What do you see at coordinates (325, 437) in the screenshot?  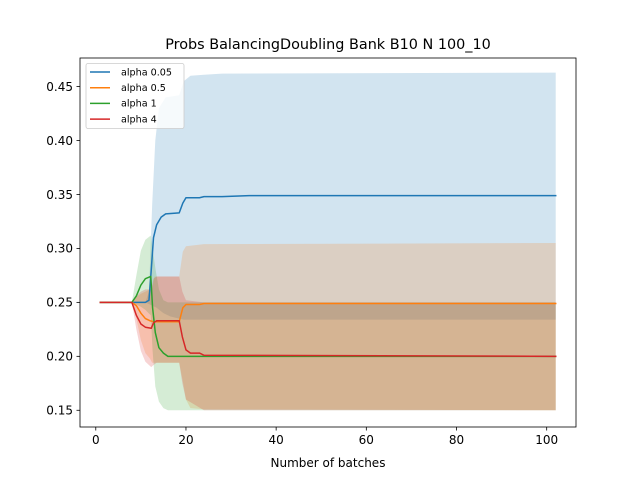 I see `x-axis-ticks: 0 20 40 60 80 100` at bounding box center [325, 437].